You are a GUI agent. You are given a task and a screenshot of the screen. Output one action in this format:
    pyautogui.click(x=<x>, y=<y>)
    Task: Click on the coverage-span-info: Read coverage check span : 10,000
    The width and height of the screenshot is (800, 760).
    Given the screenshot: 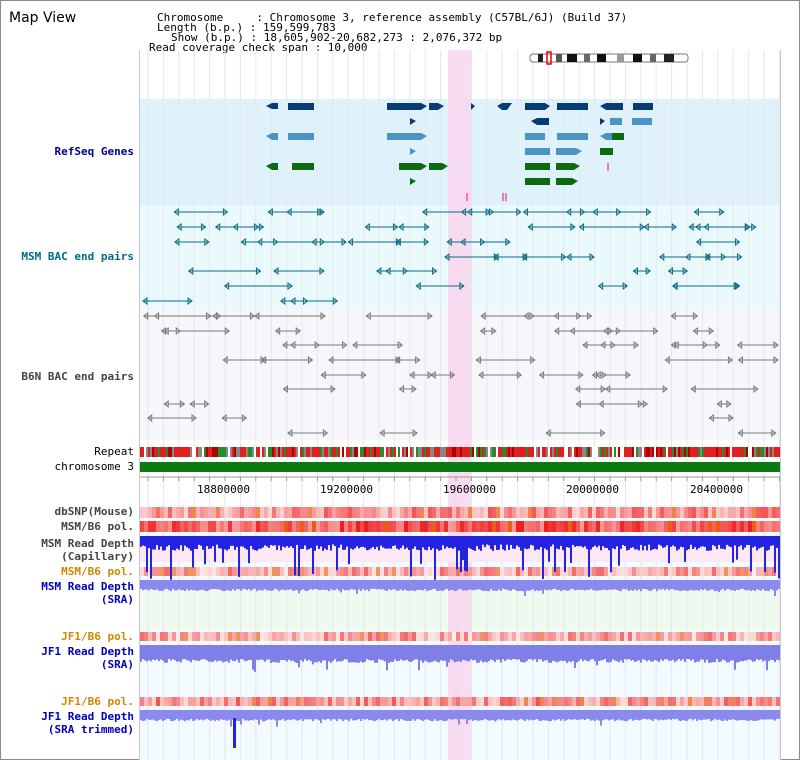 What is the action you would take?
    pyautogui.click(x=258, y=47)
    